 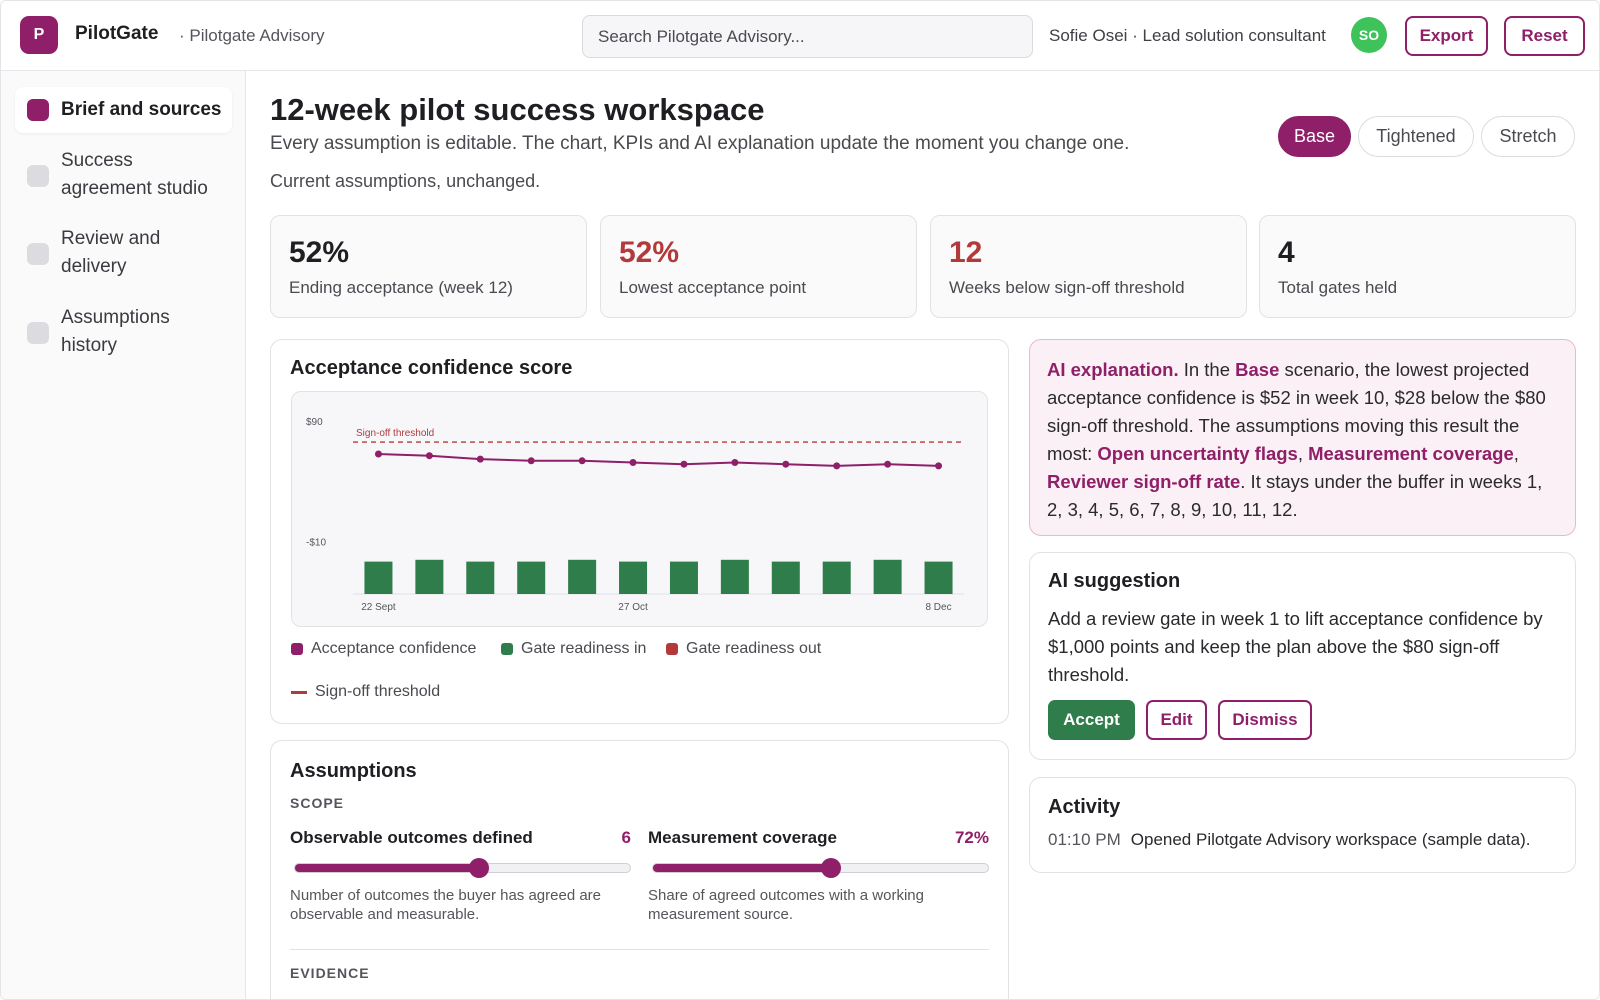 What do you see at coordinates (1114, 581) in the screenshot?
I see `ai-suggestion-title: AI suggestion` at bounding box center [1114, 581].